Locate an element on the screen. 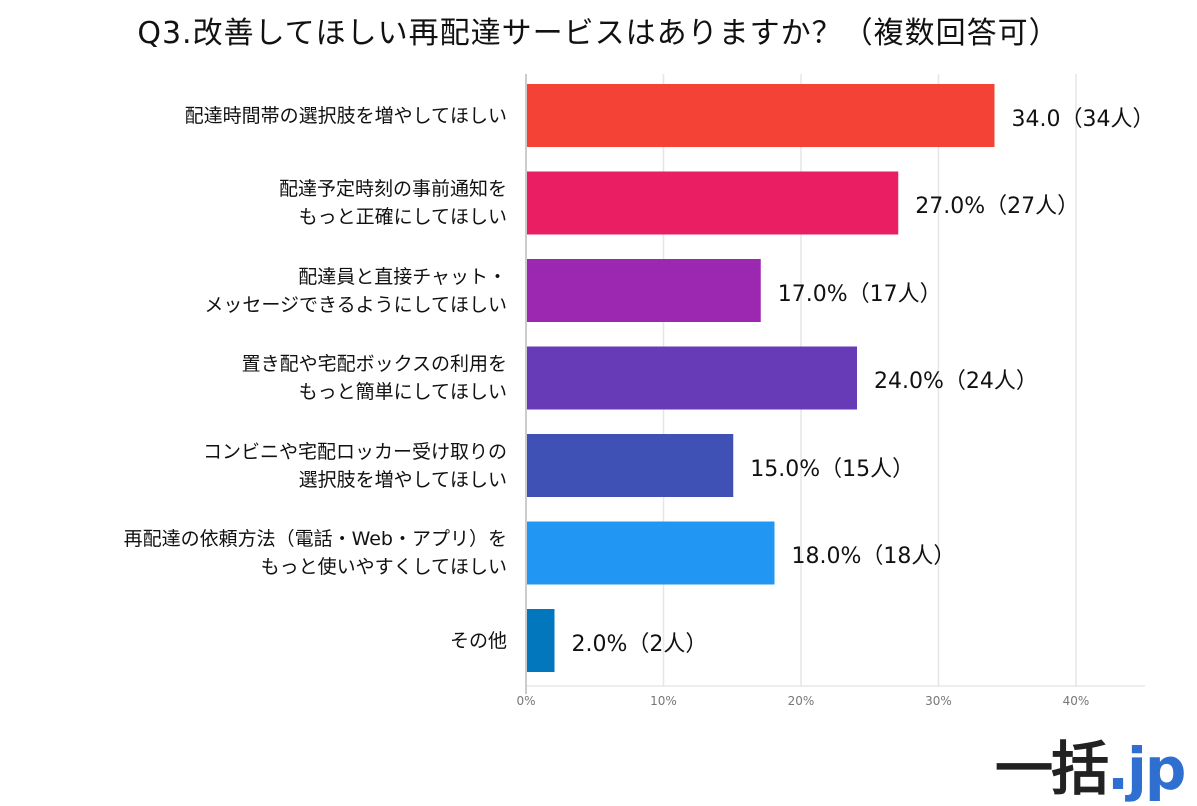 The height and width of the screenshot is (806, 1197). category-label: 配達時間帯の選択肢を増やしてほしい is located at coordinates (346, 116).